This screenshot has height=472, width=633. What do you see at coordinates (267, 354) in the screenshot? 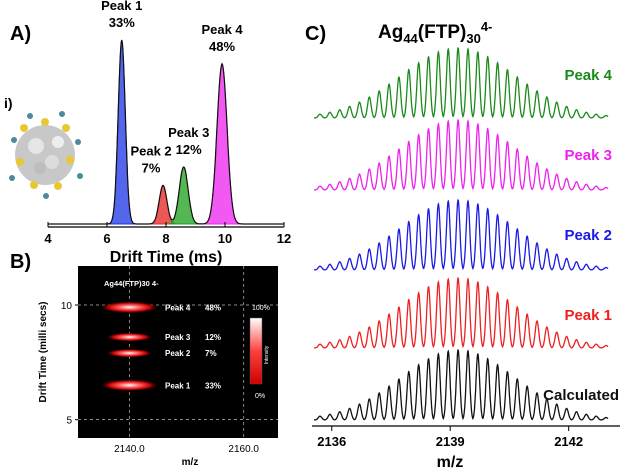
I see `colorbar-title: Intensity` at bounding box center [267, 354].